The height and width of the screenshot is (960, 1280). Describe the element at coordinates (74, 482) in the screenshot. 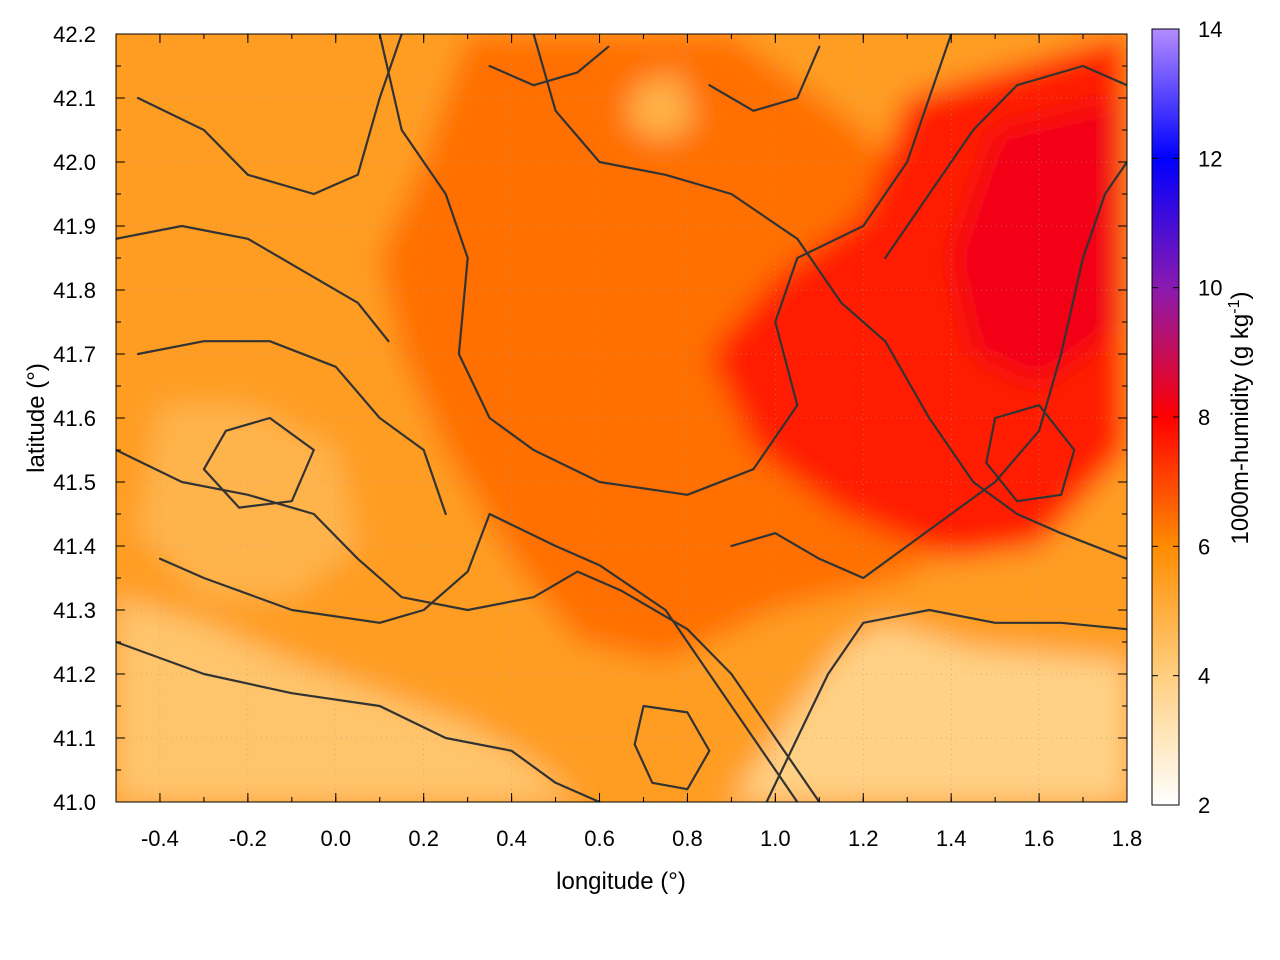

I see `y-tick-label: 41.5` at that location.